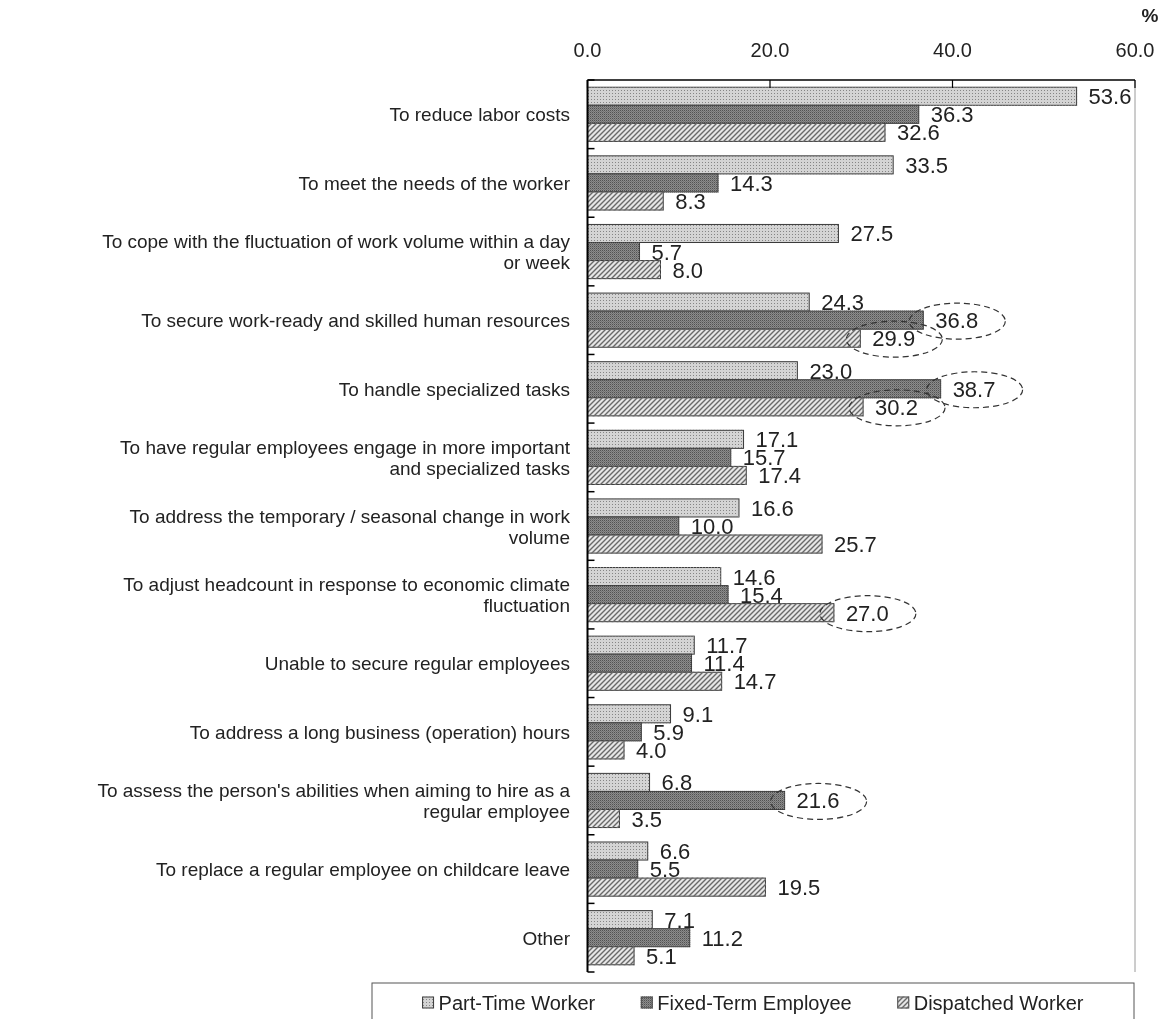 The height and width of the screenshot is (1019, 1164). I want to click on y-tick-label: Other, so click(546, 938).